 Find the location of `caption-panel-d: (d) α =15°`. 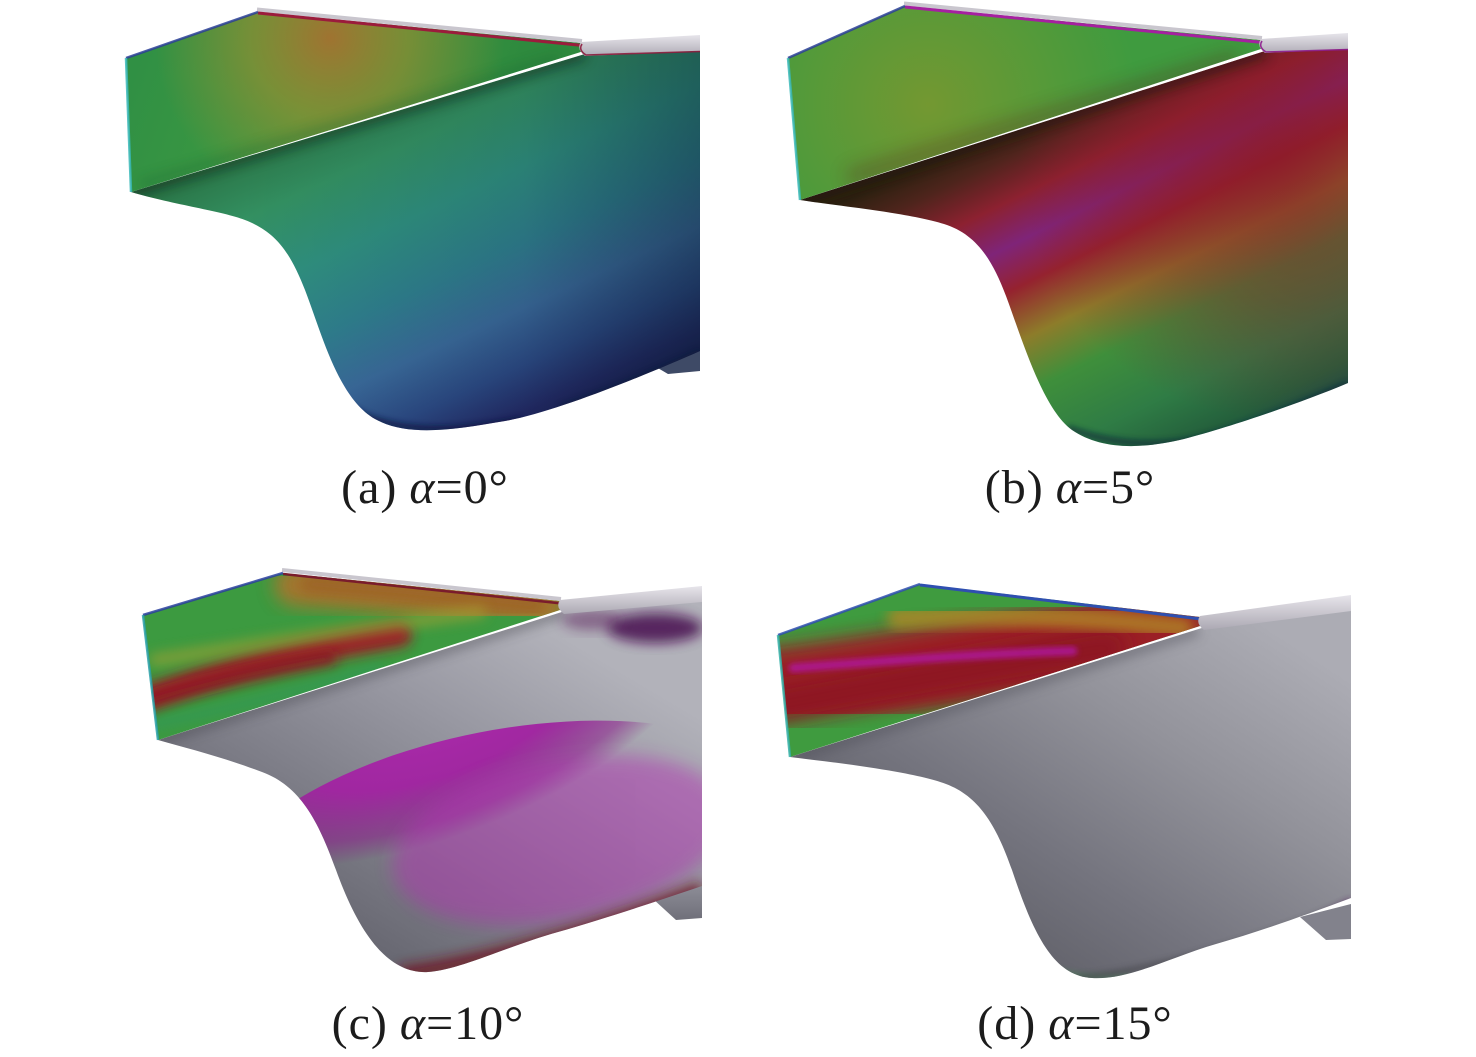

caption-panel-d: (d) α =15° is located at coordinates (1107, 1020).